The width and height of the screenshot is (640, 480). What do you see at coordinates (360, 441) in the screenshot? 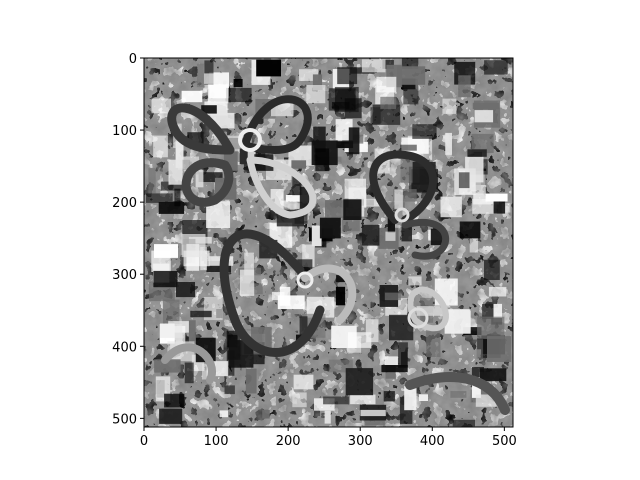
I see `x-tick-label: 300` at bounding box center [360, 441].